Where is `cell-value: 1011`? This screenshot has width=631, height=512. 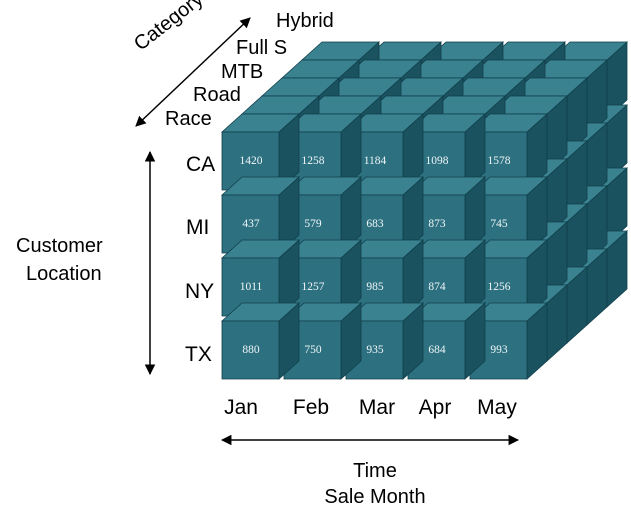 cell-value: 1011 is located at coordinates (251, 287).